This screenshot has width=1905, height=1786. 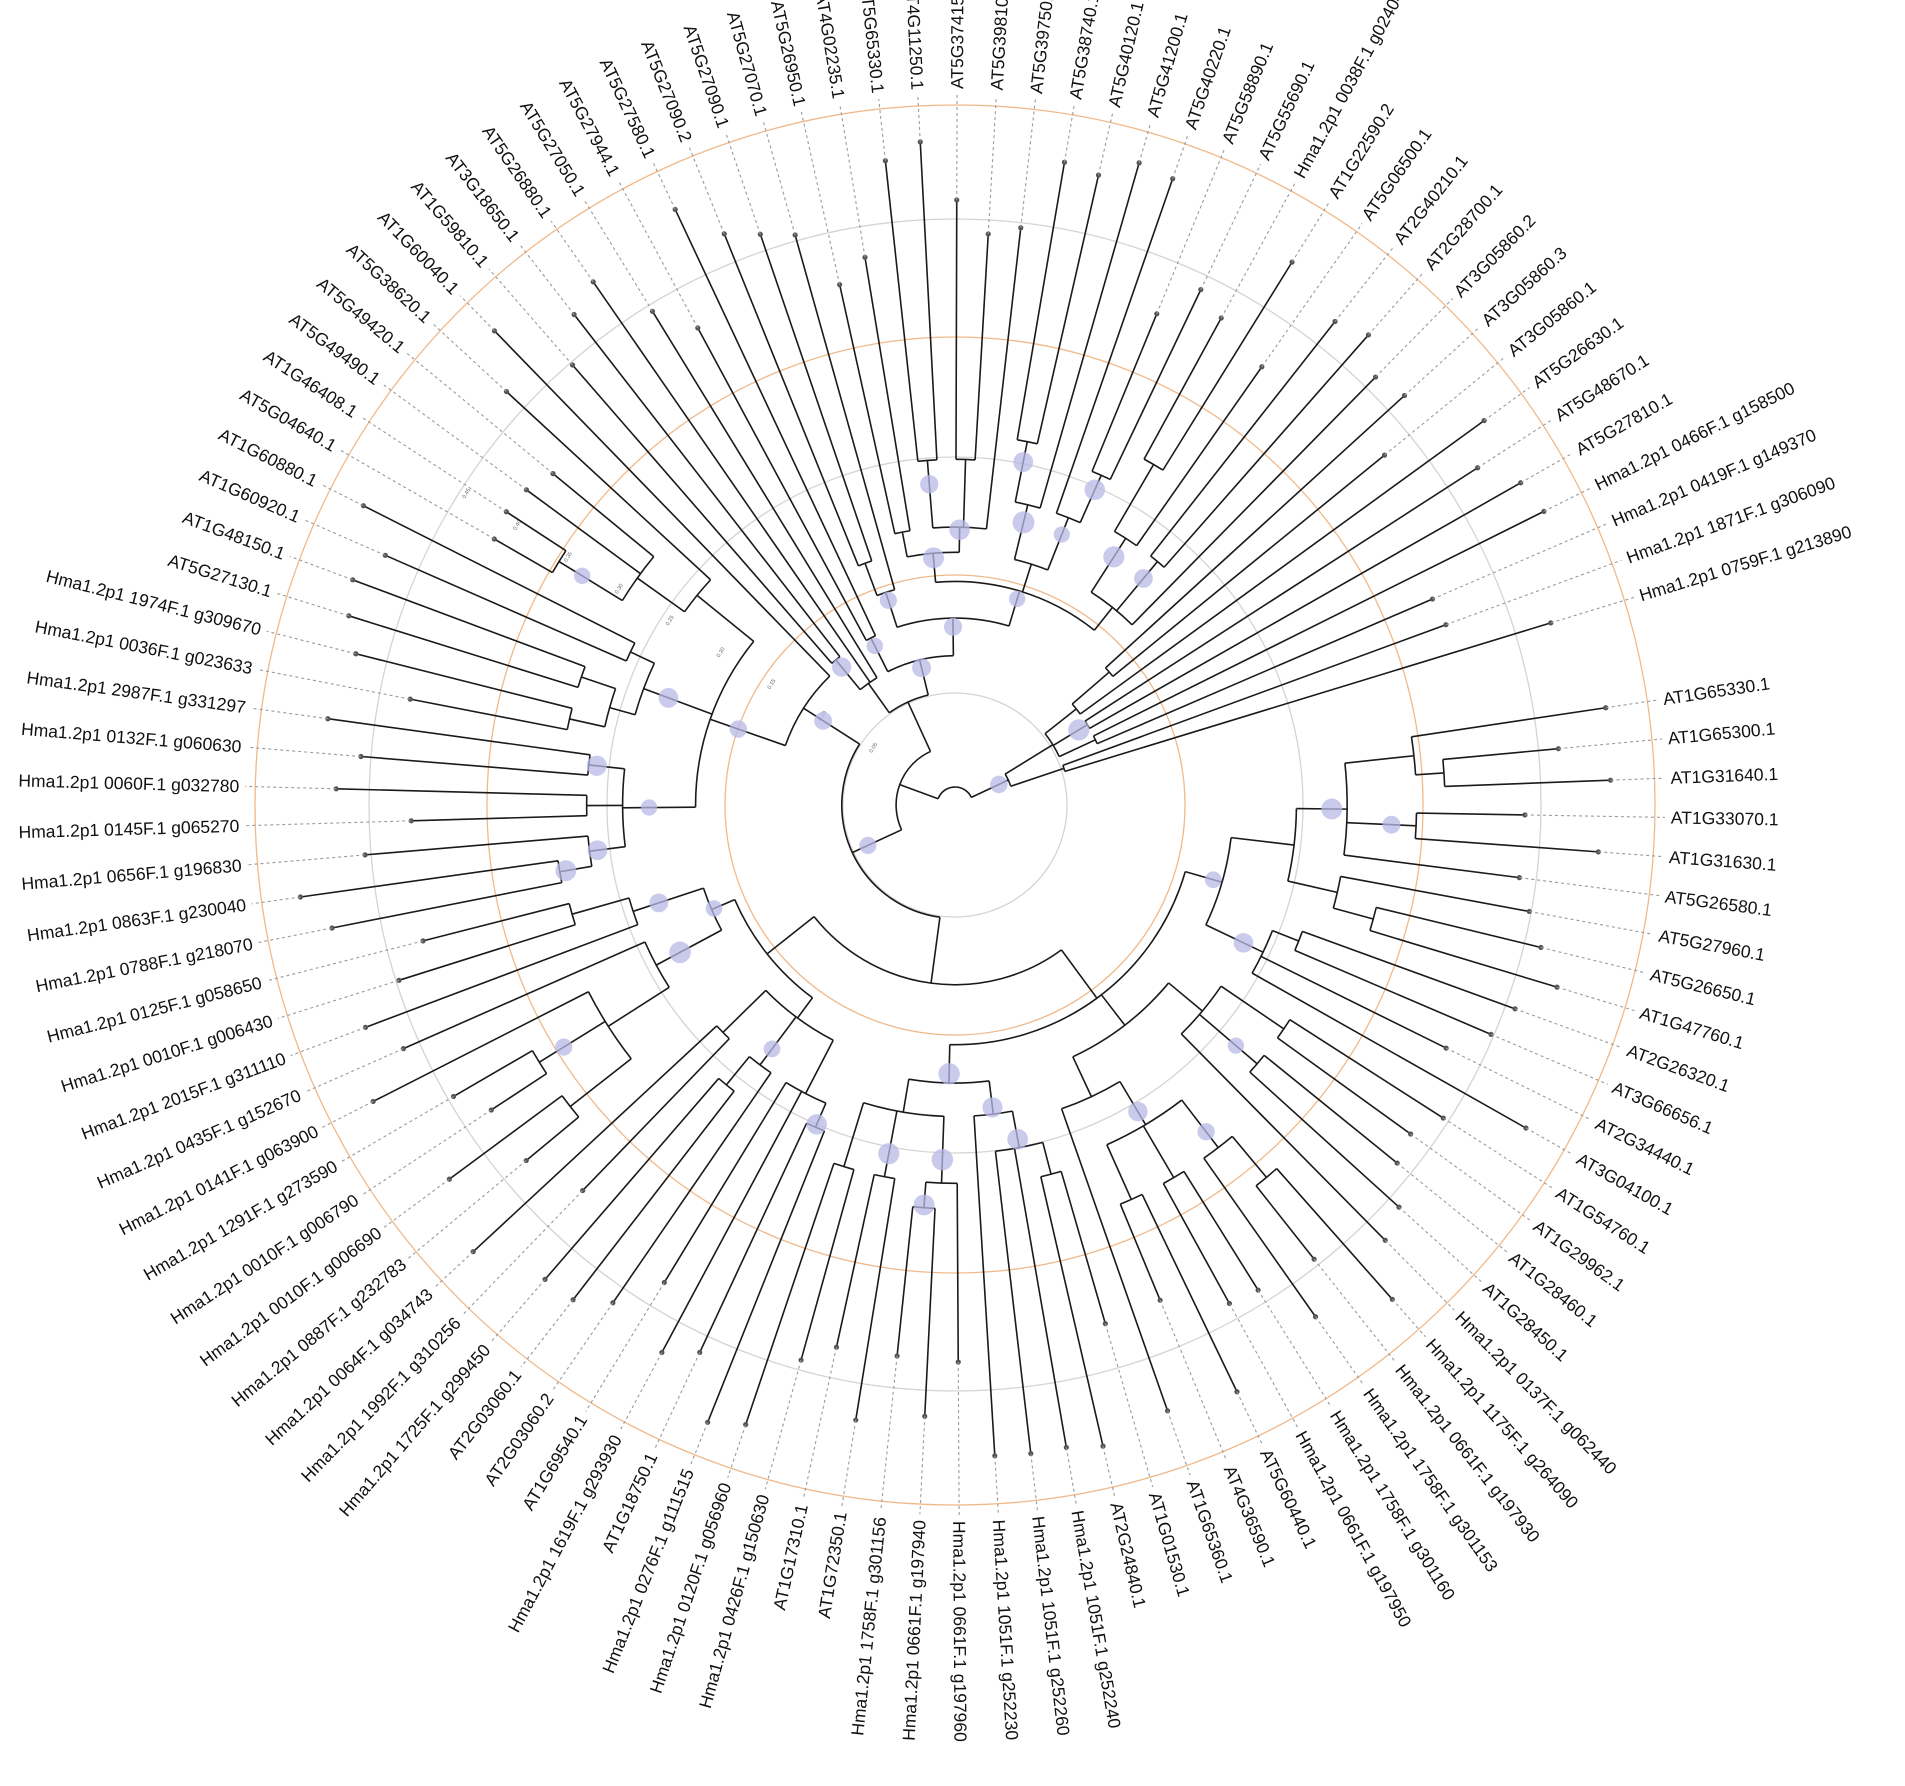 What do you see at coordinates (790, 1556) in the screenshot?
I see `leaf-label: AT1G17310.1` at bounding box center [790, 1556].